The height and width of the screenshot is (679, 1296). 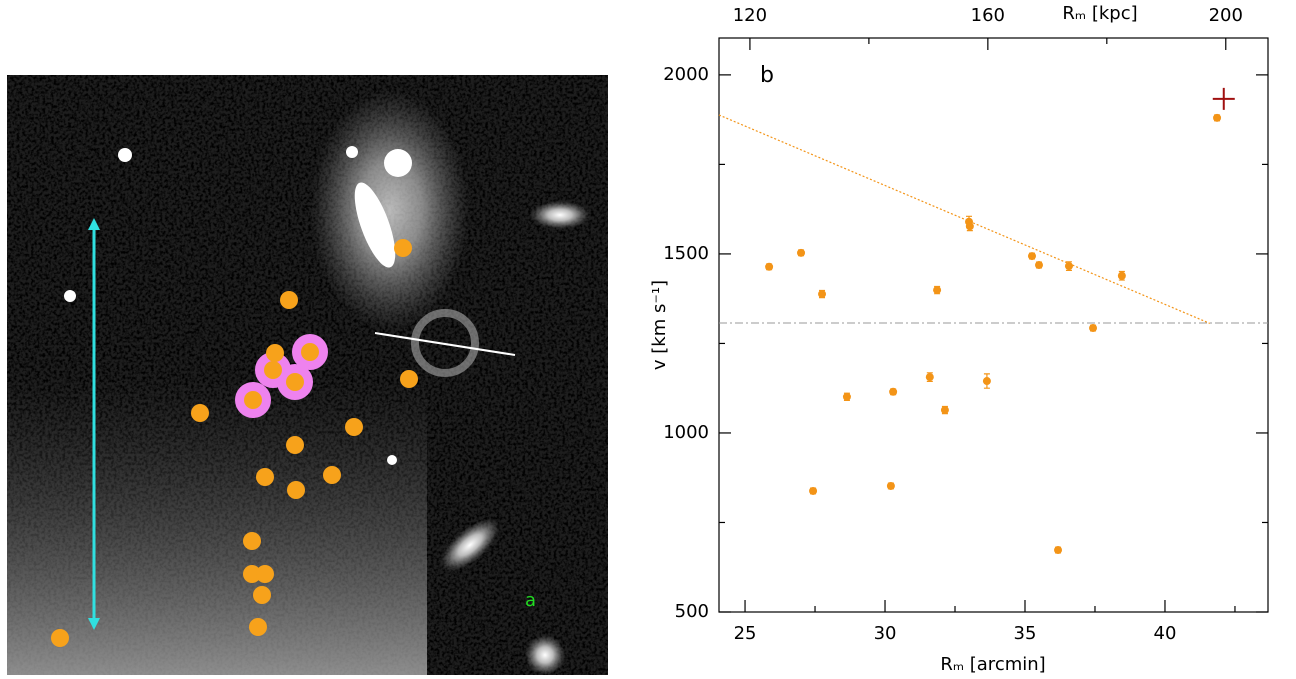 What do you see at coordinates (750, 15) in the screenshot?
I see `x2-tick-label: 120` at bounding box center [750, 15].